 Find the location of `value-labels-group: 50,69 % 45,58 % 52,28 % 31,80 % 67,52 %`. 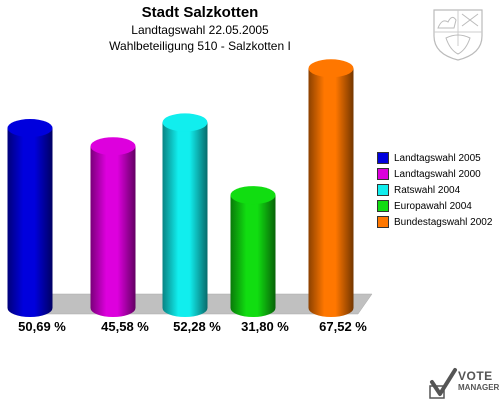

value-labels-group: 50,69 % 45,58 % 52,28 % 31,80 % 67,52 % is located at coordinates (192, 326).